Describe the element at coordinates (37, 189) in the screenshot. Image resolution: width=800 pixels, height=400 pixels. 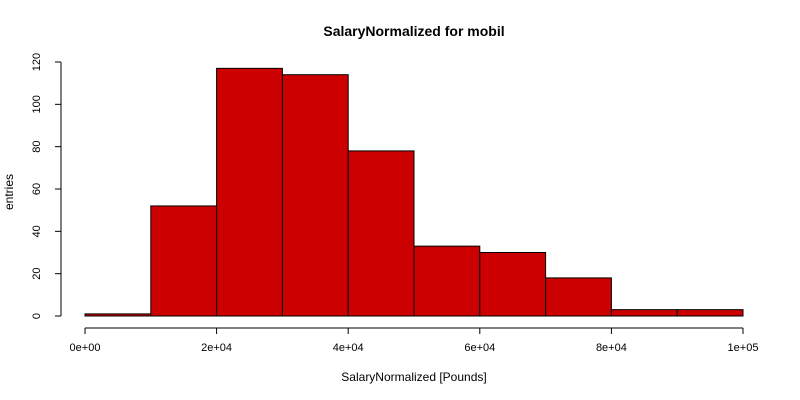
I see `y-tick-label: 60` at that location.